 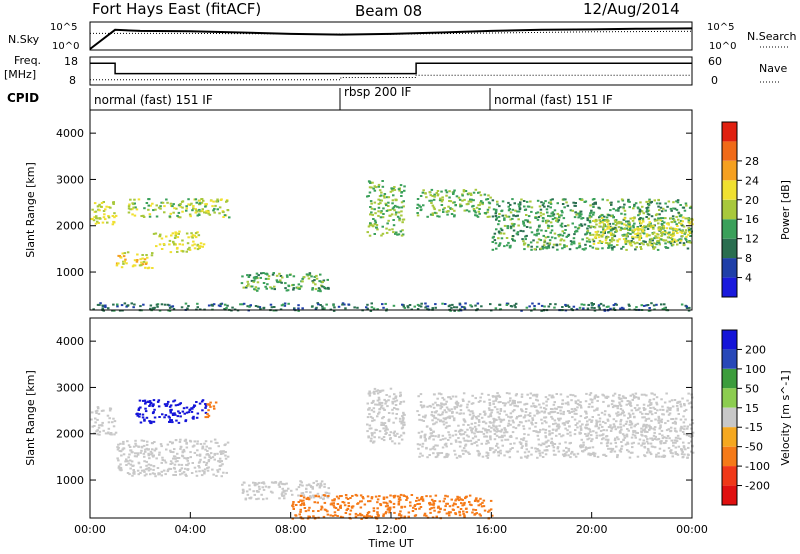 What do you see at coordinates (729, 417) in the screenshot?
I see `velocity-colorbar-frame` at bounding box center [729, 417].